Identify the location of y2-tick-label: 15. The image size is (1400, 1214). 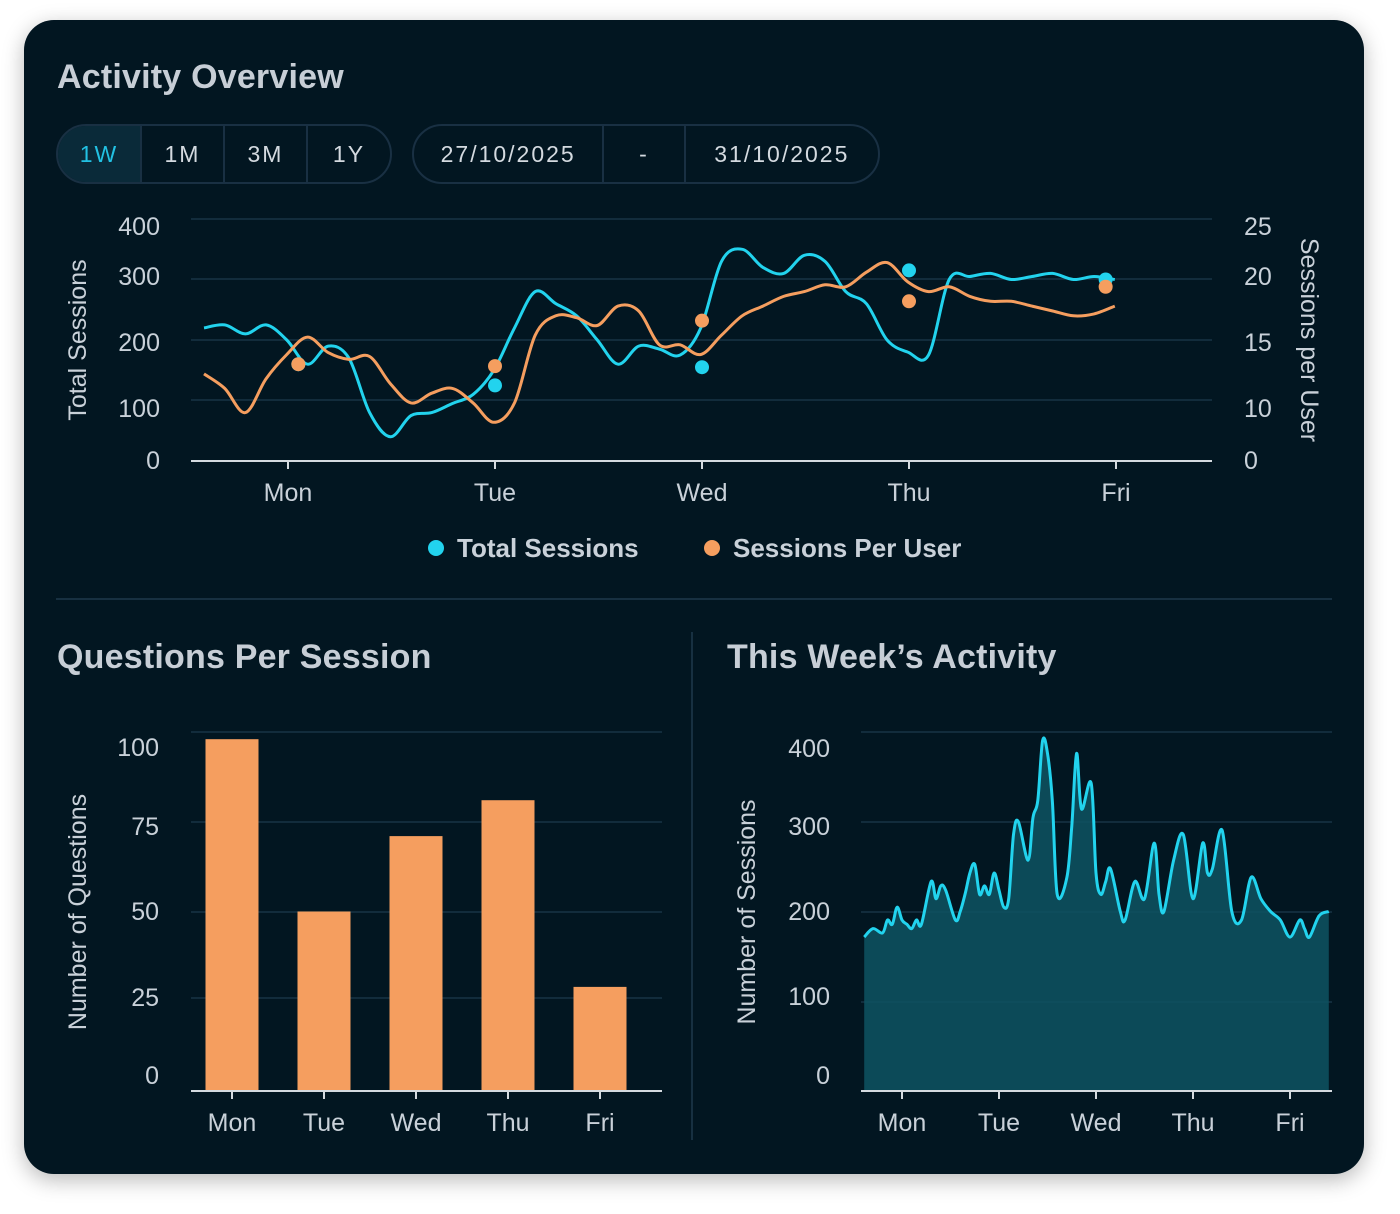
(1258, 343).